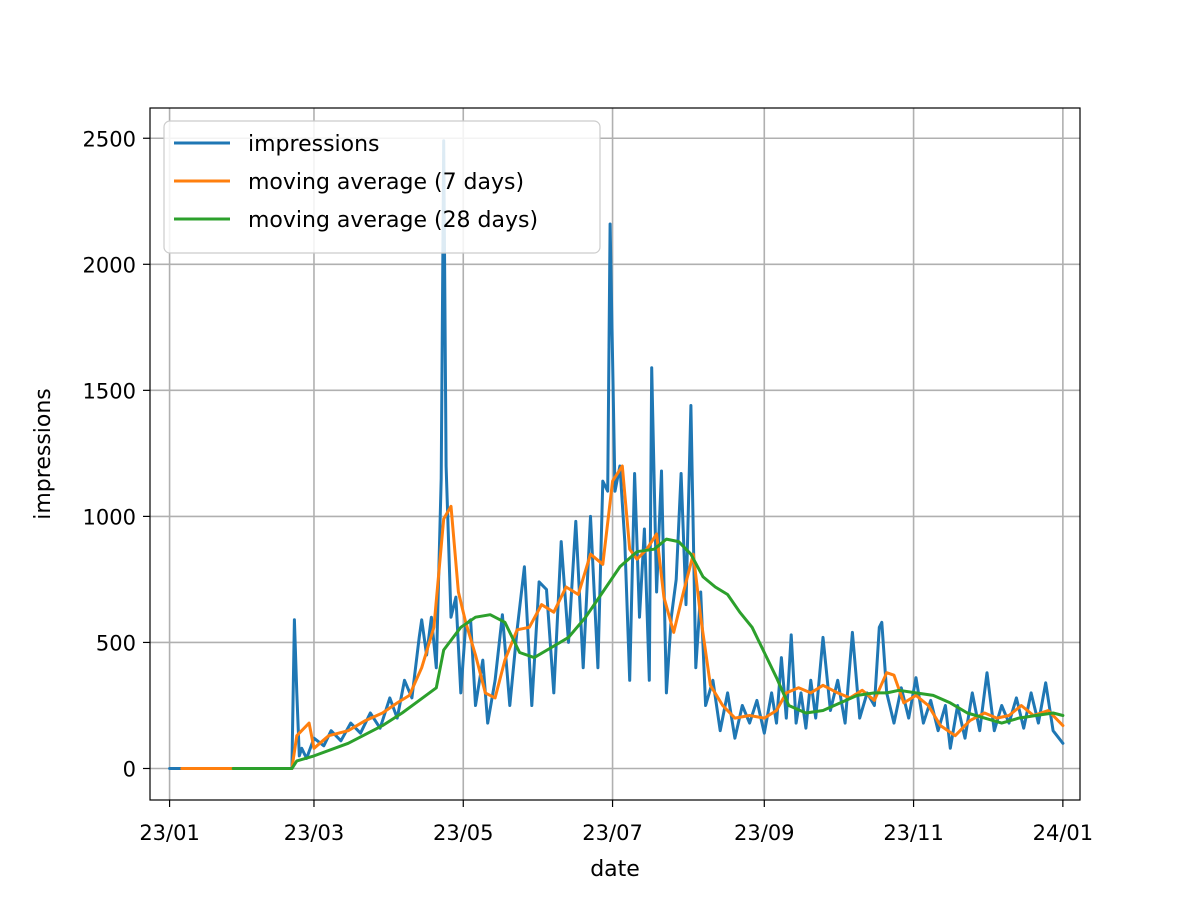 The image size is (1200, 900). Describe the element at coordinates (116, 454) in the screenshot. I see `y-axis-ticks: 0 500 1000 1500 2000 2500` at that location.